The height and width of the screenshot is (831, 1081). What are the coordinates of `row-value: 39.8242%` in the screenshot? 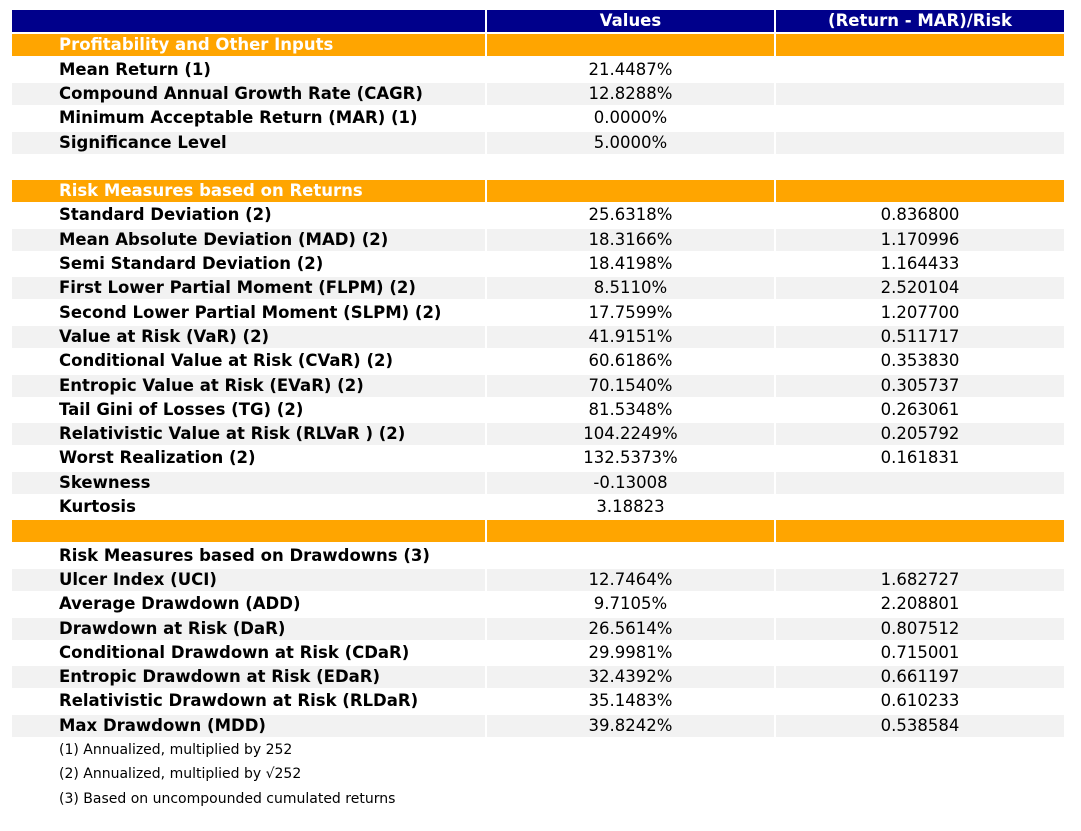 It's located at (630, 725).